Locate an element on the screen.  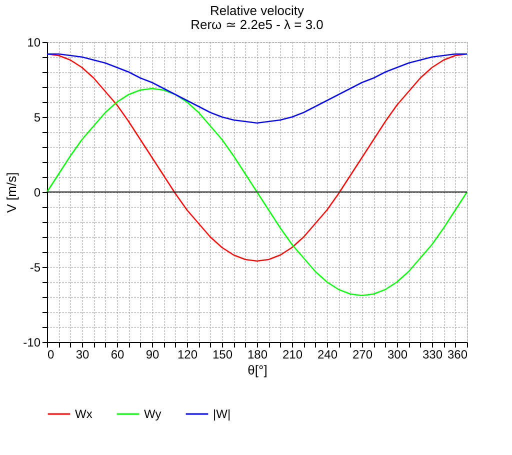
x-axis-title: θ[°] is located at coordinates (258, 370).